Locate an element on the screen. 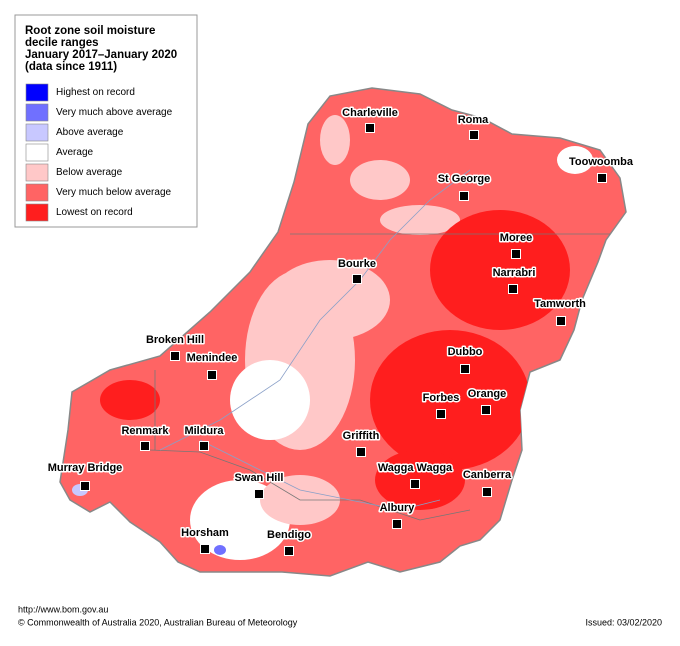  place-label: Moree is located at coordinates (516, 238).